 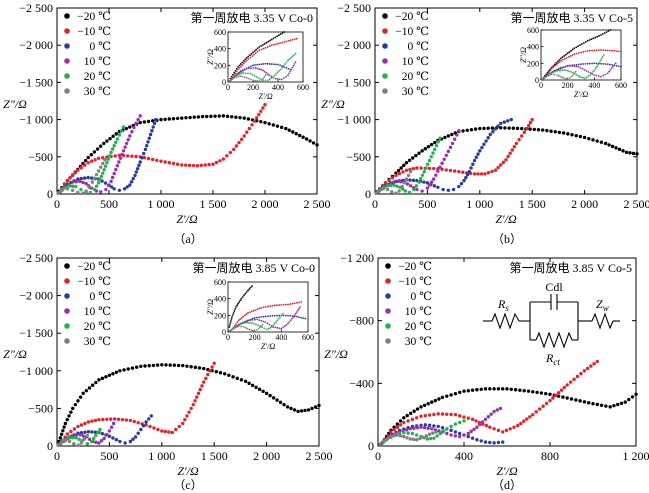 What do you see at coordinates (36, 333) in the screenshot?
I see `y-tick-label: −1 500` at bounding box center [36, 333].